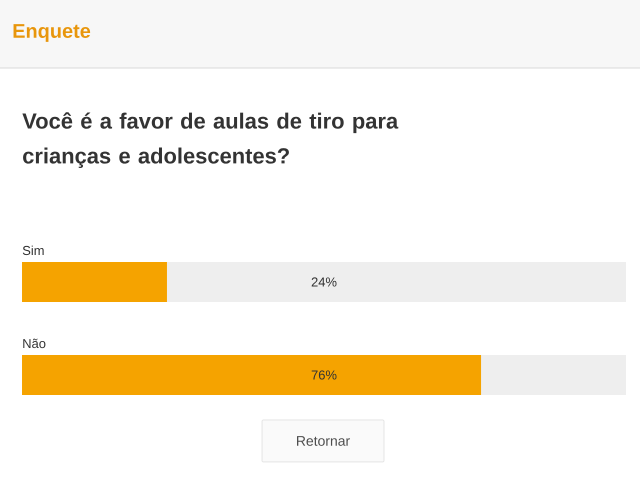 The height and width of the screenshot is (480, 640). What do you see at coordinates (323, 441) in the screenshot?
I see `text: Retornar` at bounding box center [323, 441].